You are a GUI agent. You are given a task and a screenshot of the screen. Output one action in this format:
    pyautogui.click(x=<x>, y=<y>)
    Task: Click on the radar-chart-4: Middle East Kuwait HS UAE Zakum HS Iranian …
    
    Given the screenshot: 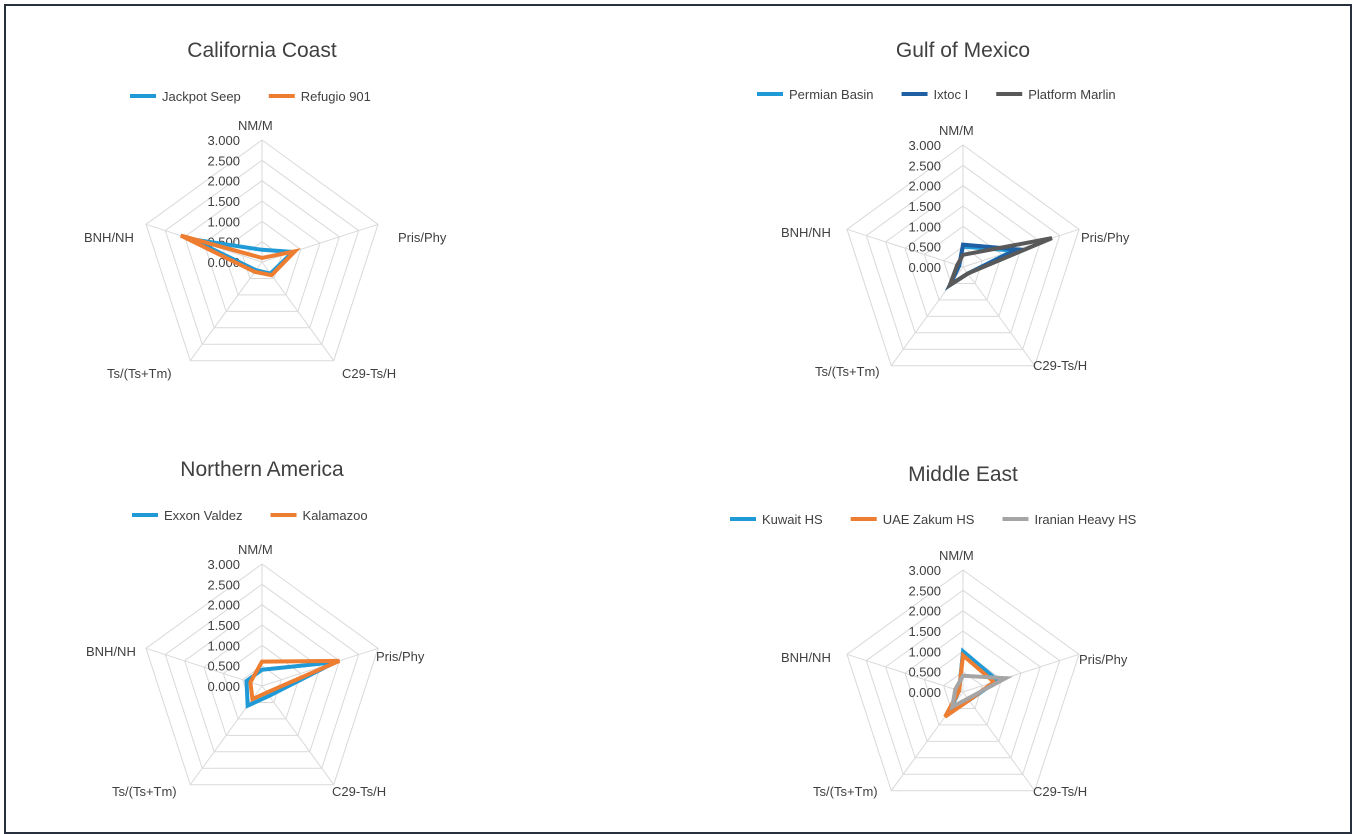 What is the action you would take?
    pyautogui.click(x=933, y=631)
    